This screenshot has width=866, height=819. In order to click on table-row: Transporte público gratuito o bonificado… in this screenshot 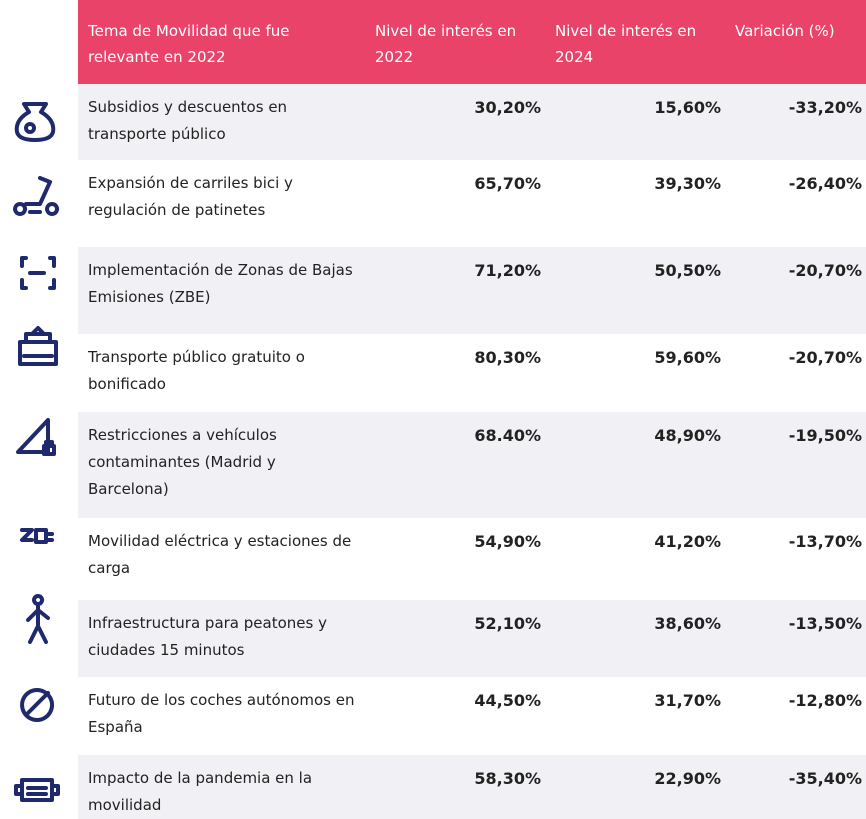, I will do `click(472, 373)`.